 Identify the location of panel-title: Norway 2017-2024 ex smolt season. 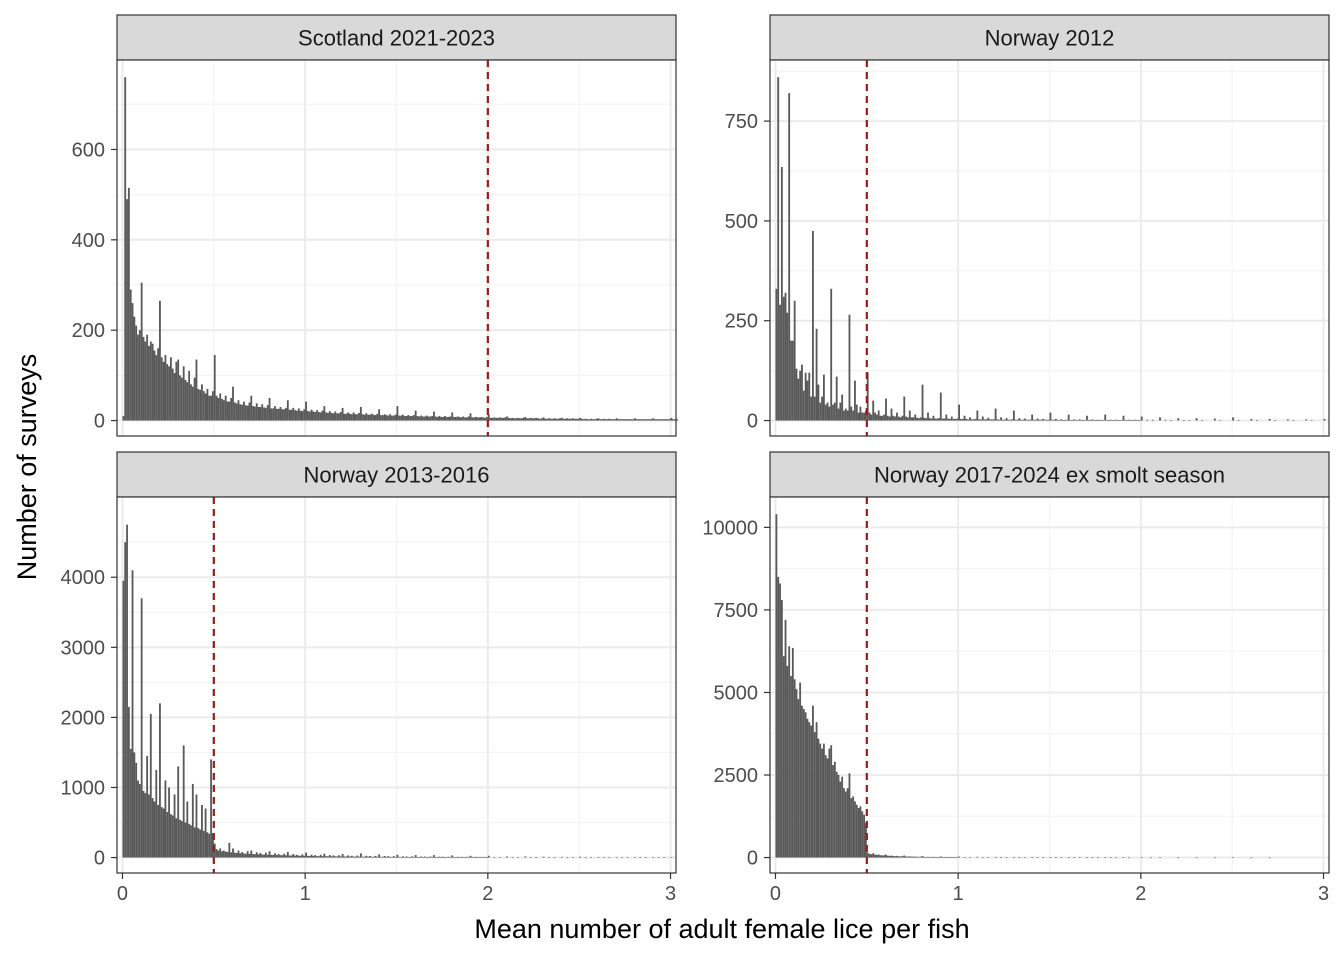
(1049, 475).